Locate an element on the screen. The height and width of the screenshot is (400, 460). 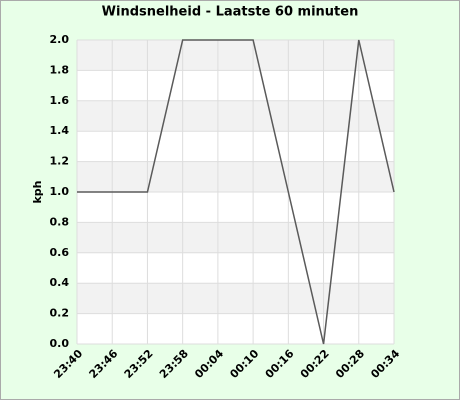
y-tick-label: 0.0 is located at coordinates (60, 343).